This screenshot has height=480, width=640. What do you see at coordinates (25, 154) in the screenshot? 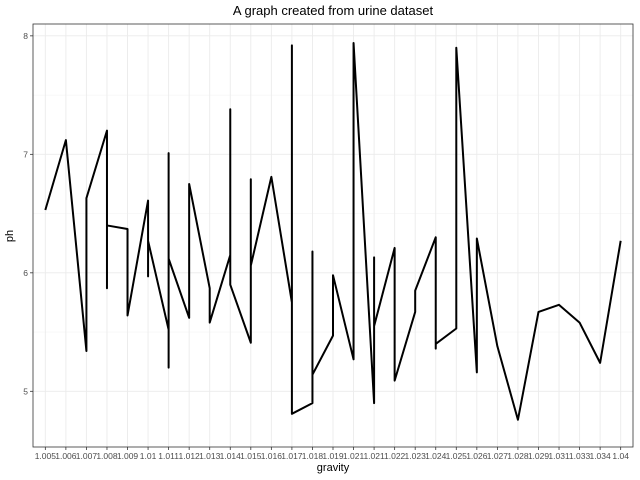
I see `y-tick-label: 7` at bounding box center [25, 154].